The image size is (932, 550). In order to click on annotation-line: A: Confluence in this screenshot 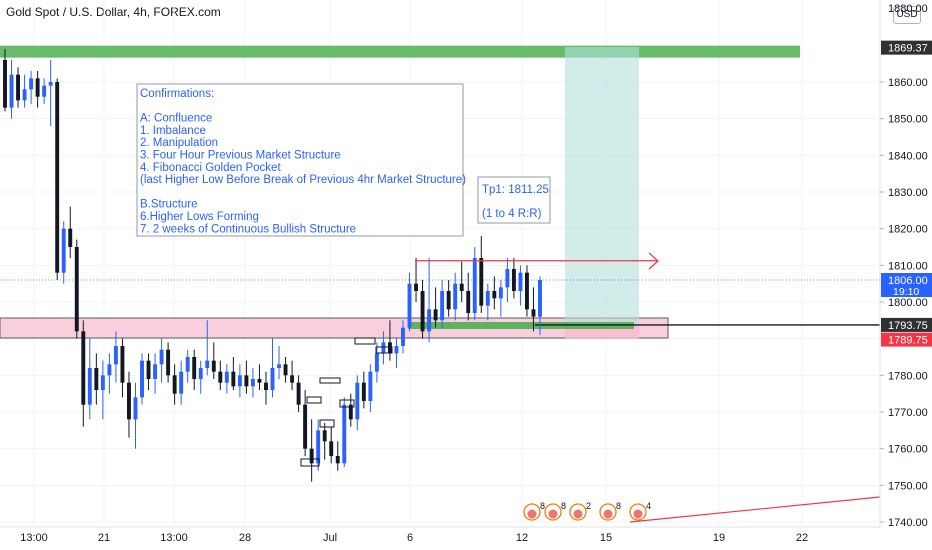, I will do `click(176, 119)`.